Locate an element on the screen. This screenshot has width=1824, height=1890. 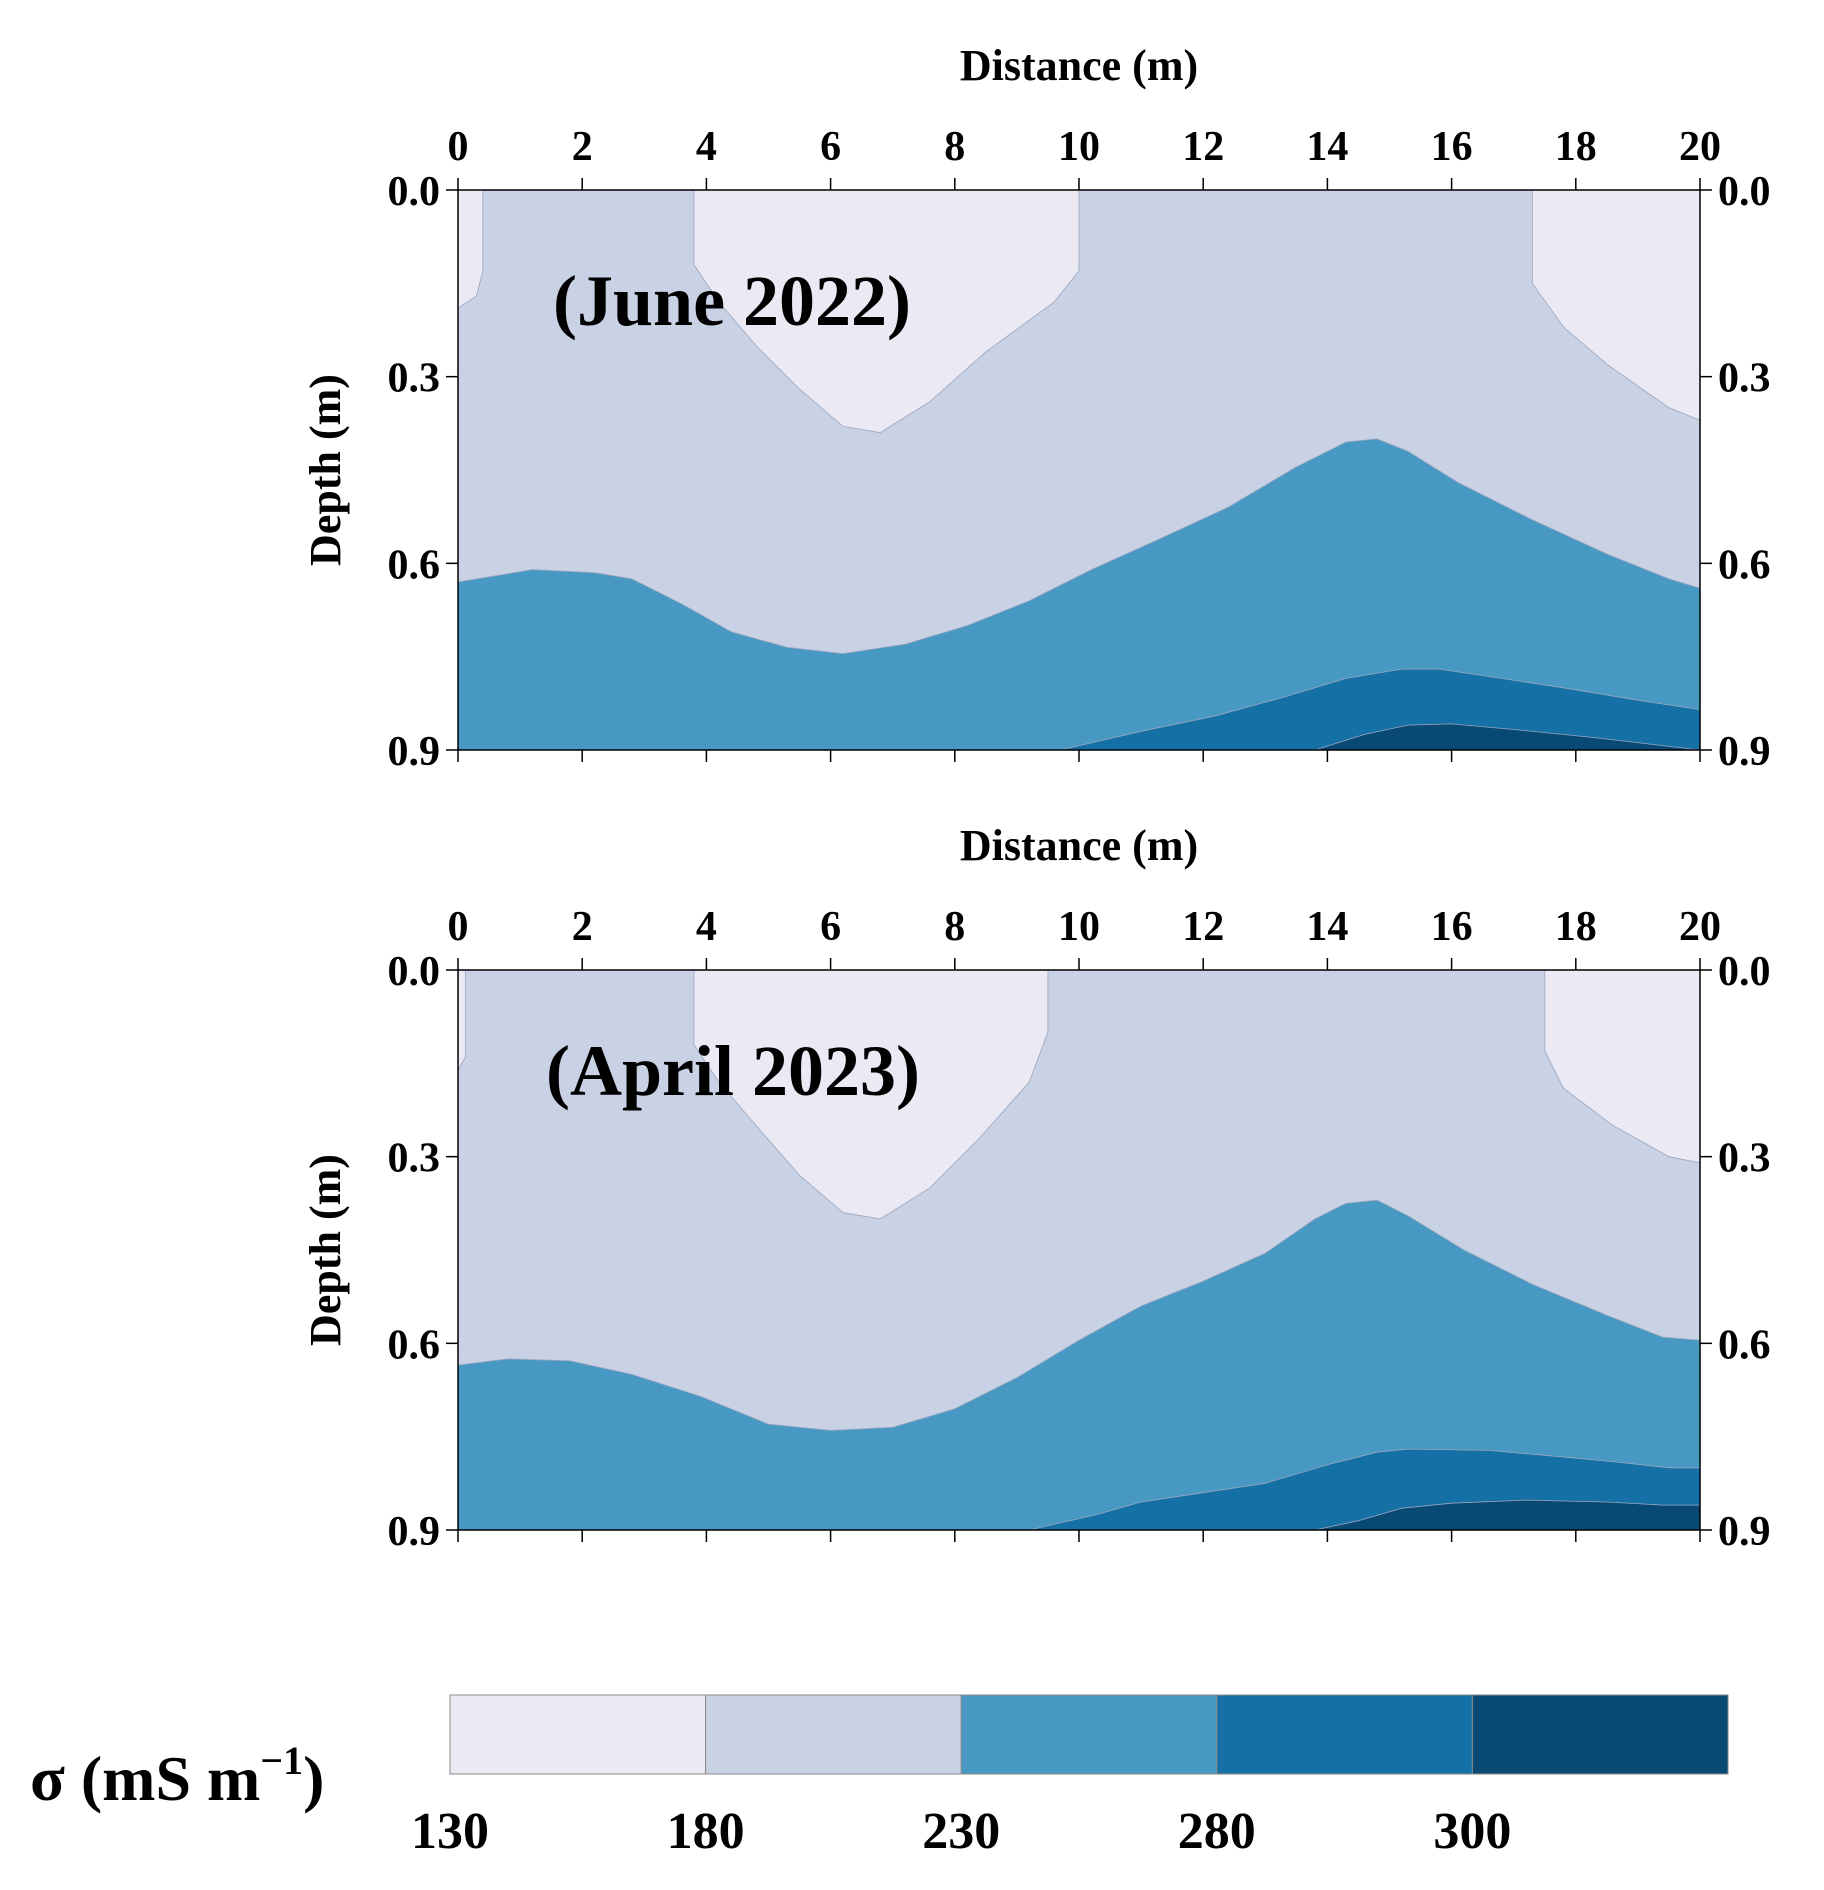
colorbar-tick-label: 280 is located at coordinates (1217, 1831).